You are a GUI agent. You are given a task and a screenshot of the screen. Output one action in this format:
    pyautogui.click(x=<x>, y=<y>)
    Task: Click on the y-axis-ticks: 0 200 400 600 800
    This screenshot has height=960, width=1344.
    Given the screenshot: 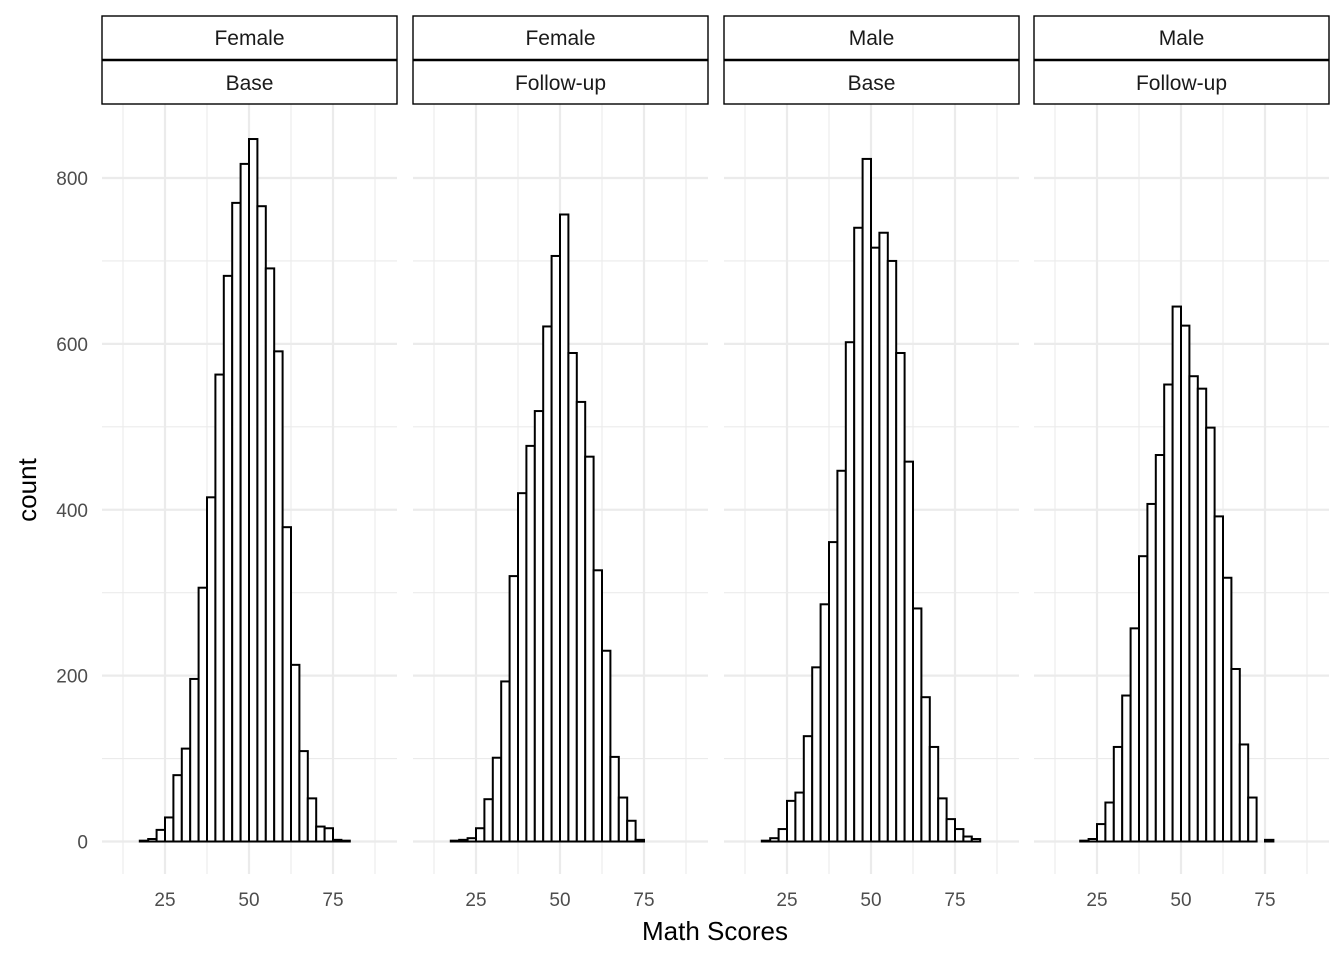 What is the action you would take?
    pyautogui.click(x=72, y=511)
    